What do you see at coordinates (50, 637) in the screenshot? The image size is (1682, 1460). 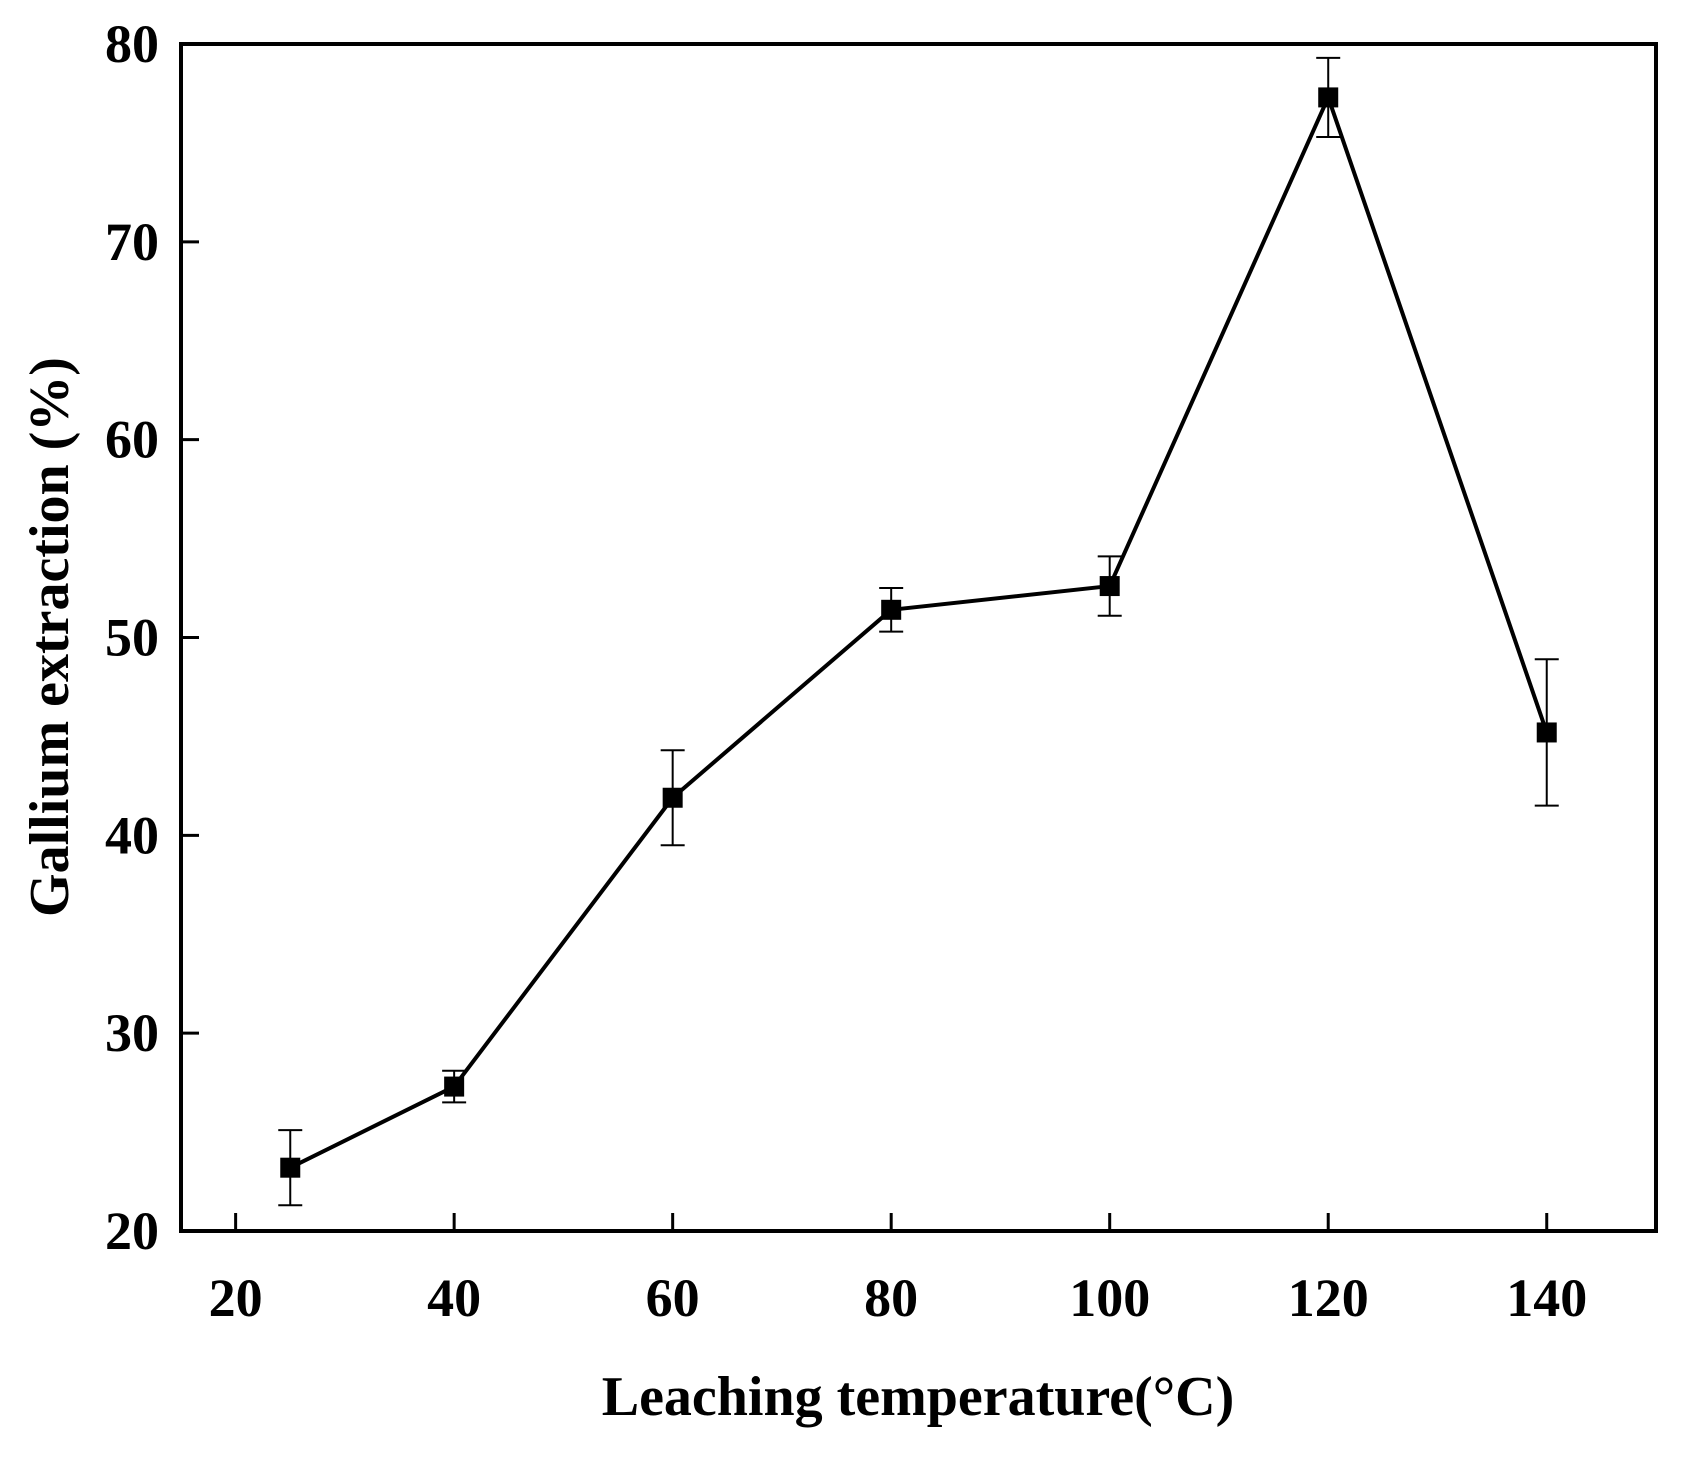 I see `y-axis-label: Gallium extraction (%)` at bounding box center [50, 637].